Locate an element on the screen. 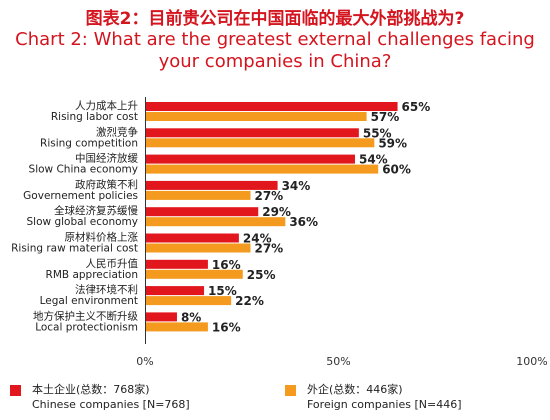 Image resolution: width=550 pixels, height=420 pixels. x-tick-label: 100% is located at coordinates (531, 361).